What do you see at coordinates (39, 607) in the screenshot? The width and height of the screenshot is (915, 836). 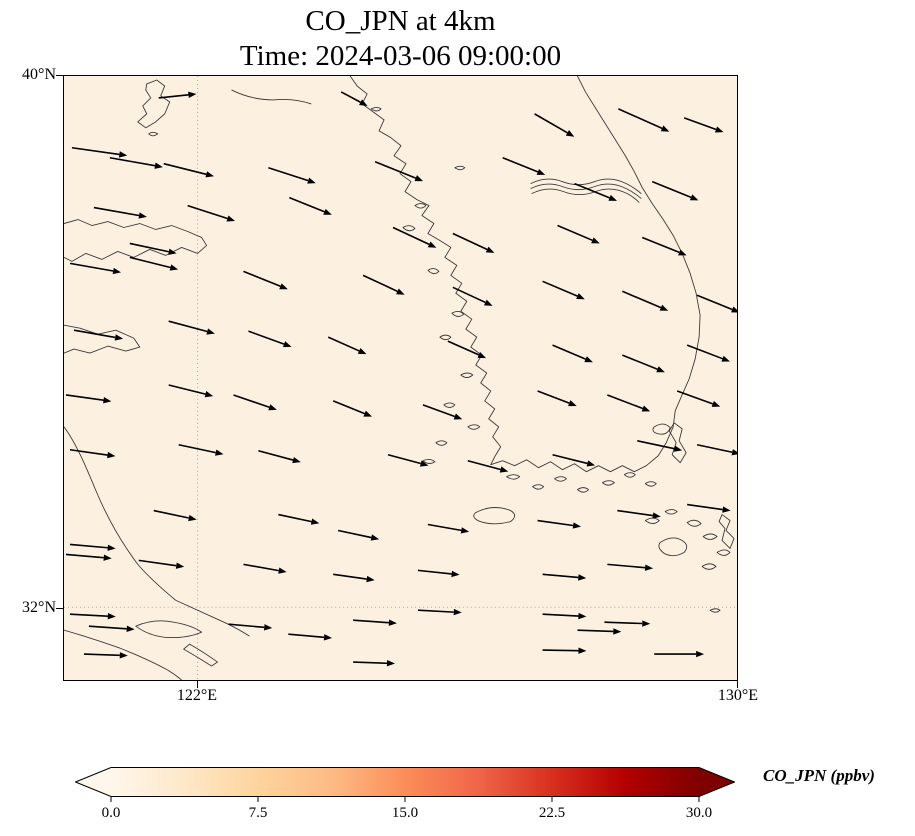 I see `y-tick-label-32n: 32°N` at bounding box center [39, 607].